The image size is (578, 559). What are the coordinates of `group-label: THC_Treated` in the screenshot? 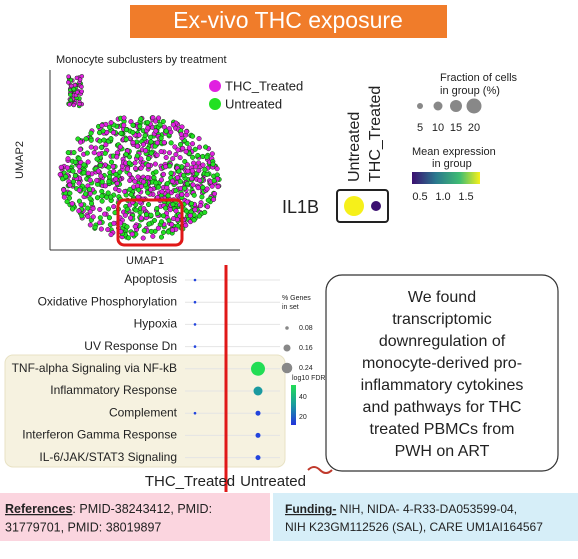 It's located at (375, 134).